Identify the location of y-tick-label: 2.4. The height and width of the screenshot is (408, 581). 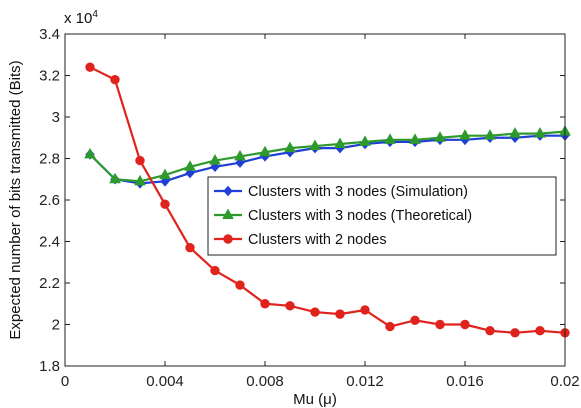
(49, 242).